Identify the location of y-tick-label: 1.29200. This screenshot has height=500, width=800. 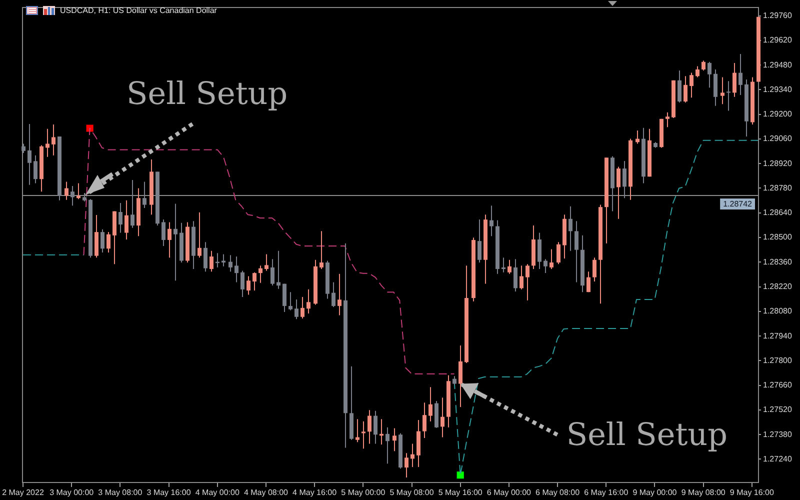
(777, 114).